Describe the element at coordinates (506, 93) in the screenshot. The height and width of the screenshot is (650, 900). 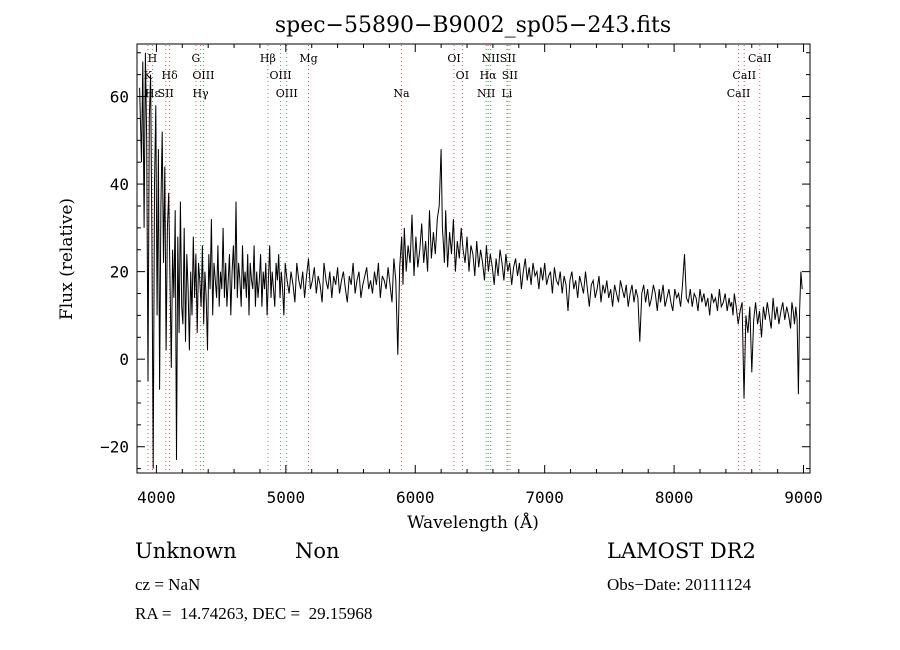
I see `line-label: Li` at that location.